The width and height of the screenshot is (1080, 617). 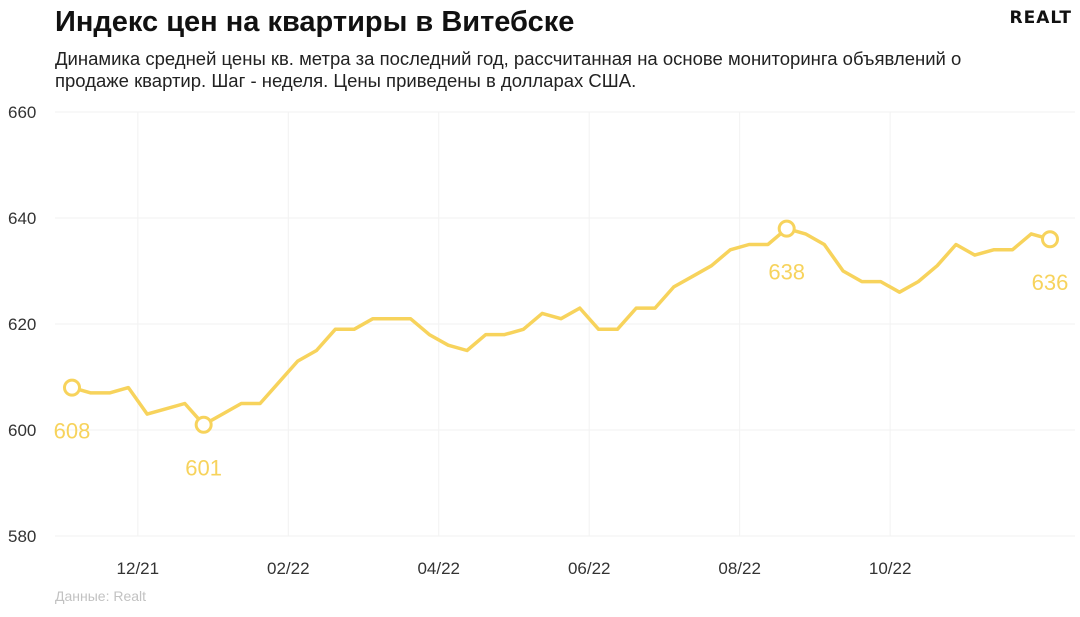 I want to click on annotation-label: 608, so click(x=72, y=431).